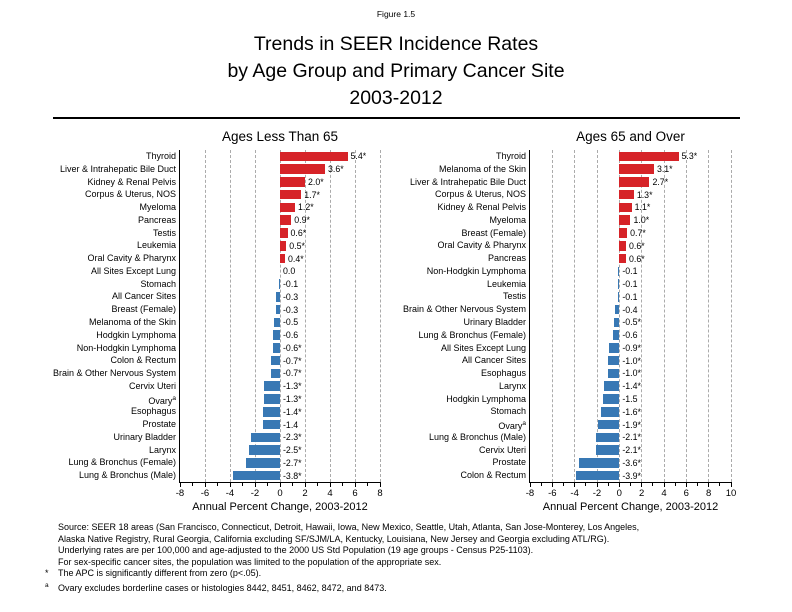 Image resolution: width=792 pixels, height=612 pixels. Describe the element at coordinates (316, 181) in the screenshot. I see `value-label: 2.0*` at that location.